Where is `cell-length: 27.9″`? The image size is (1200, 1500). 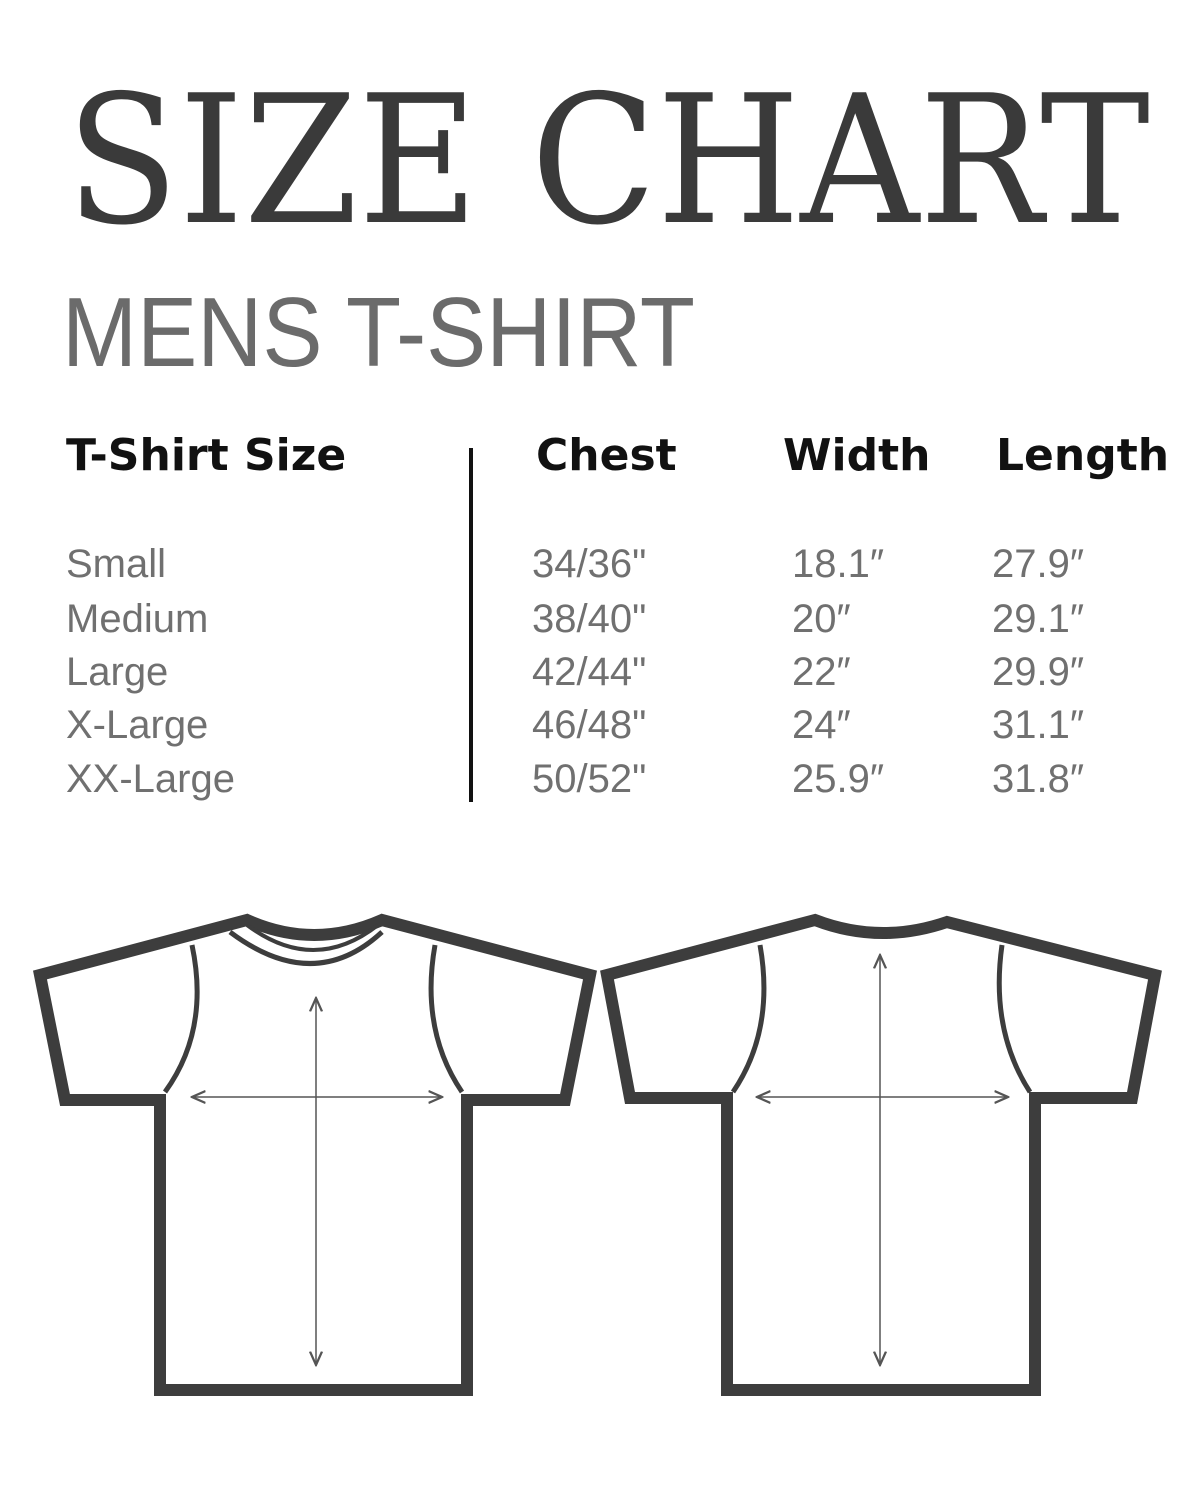
cell-length: 27.9″ is located at coordinates (1038, 564).